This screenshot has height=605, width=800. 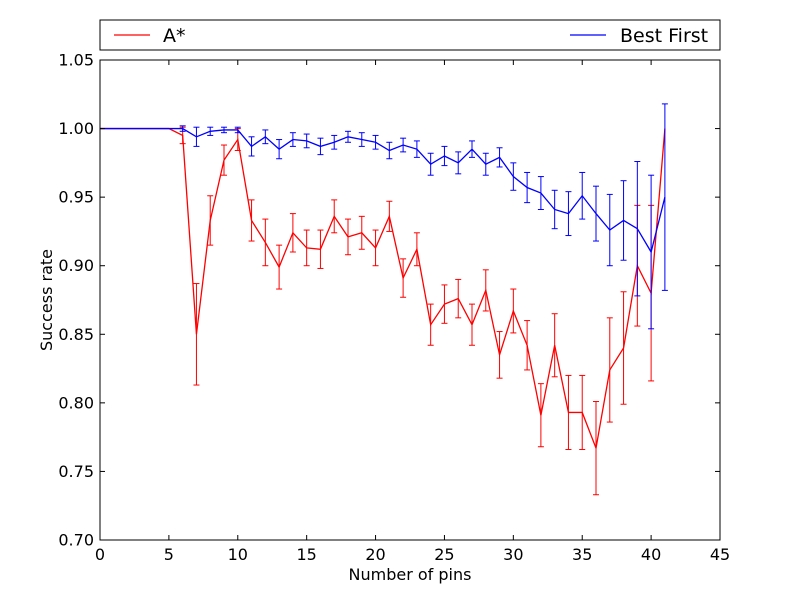 What do you see at coordinates (238, 554) in the screenshot?
I see `x-tick-label: 10` at bounding box center [238, 554].